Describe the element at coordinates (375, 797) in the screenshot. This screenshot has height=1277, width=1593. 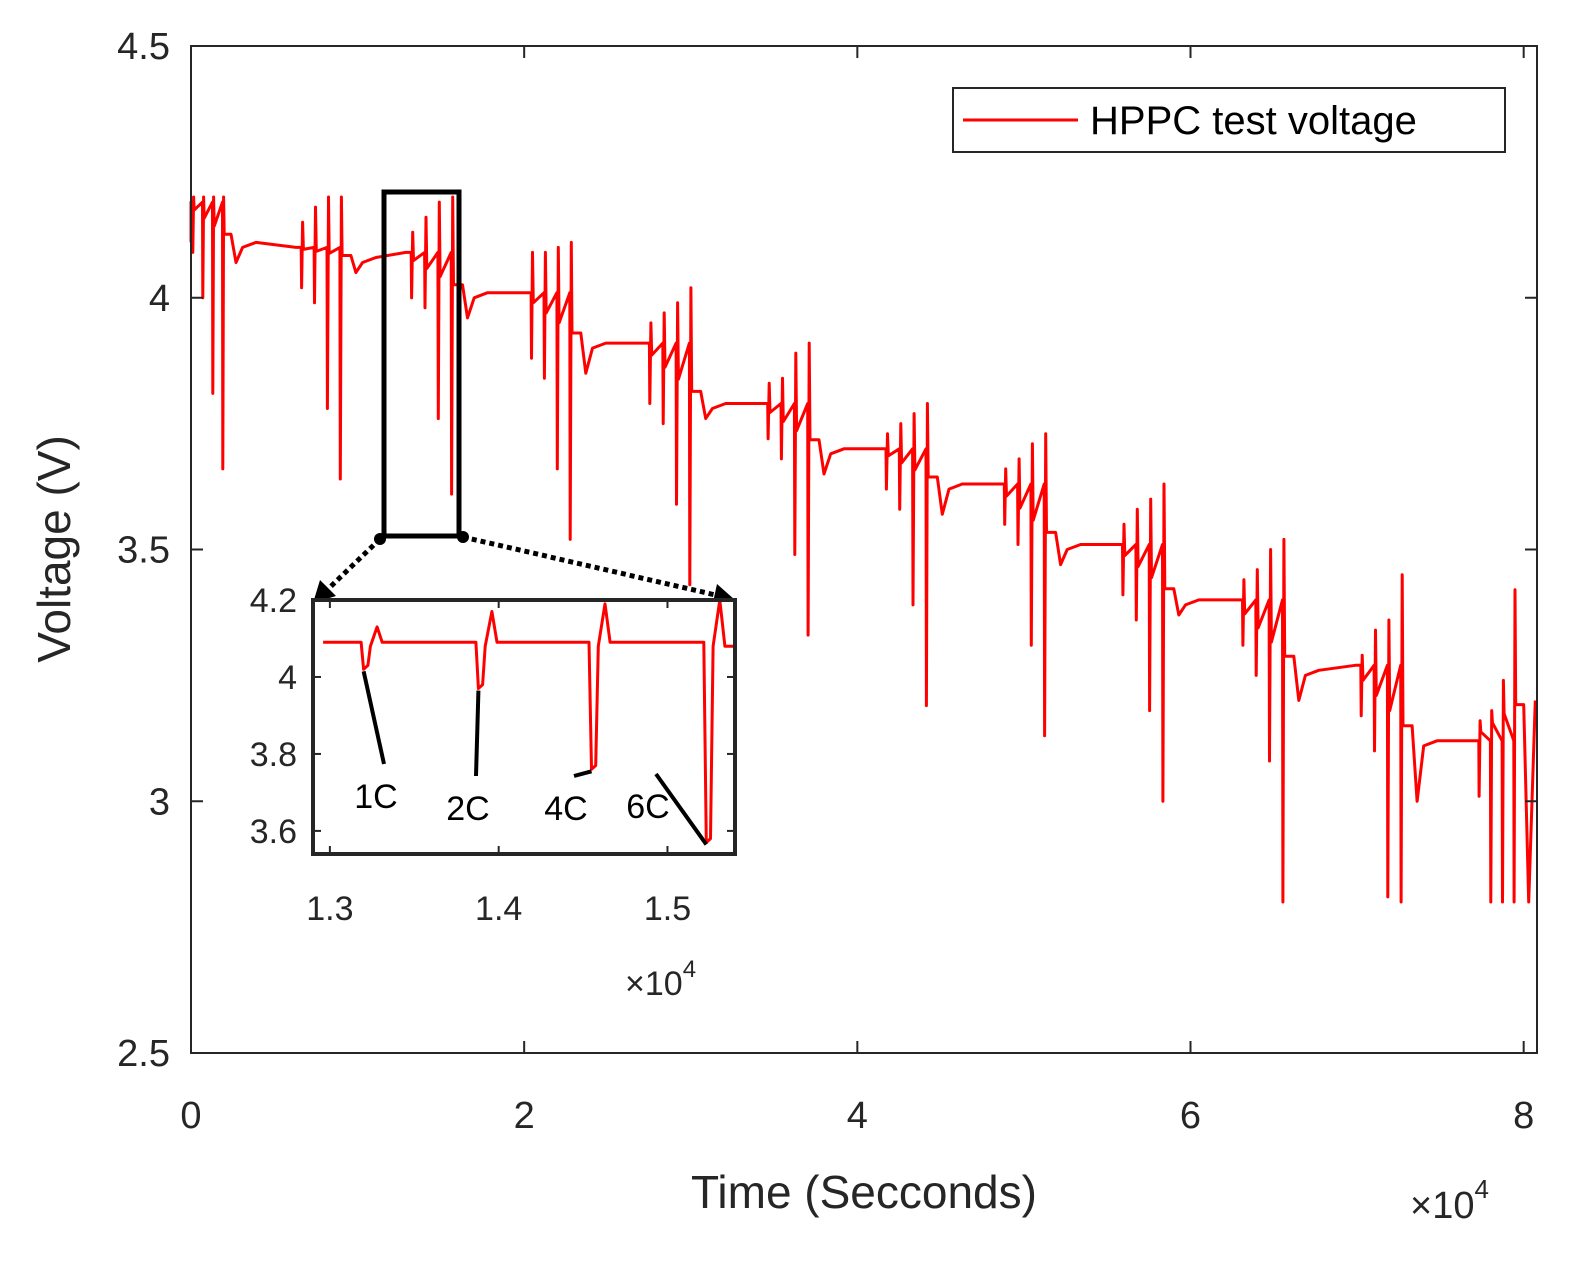
I see `pulse-label: 1C` at that location.